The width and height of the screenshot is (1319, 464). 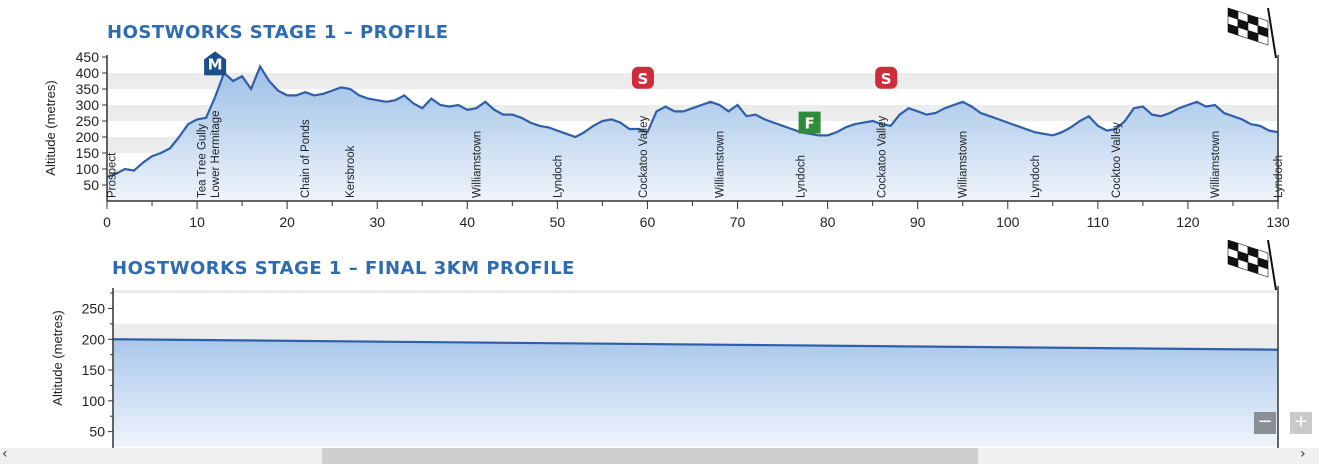 What do you see at coordinates (216, 154) in the screenshot?
I see `place-label: Lower Hermitage` at bounding box center [216, 154].